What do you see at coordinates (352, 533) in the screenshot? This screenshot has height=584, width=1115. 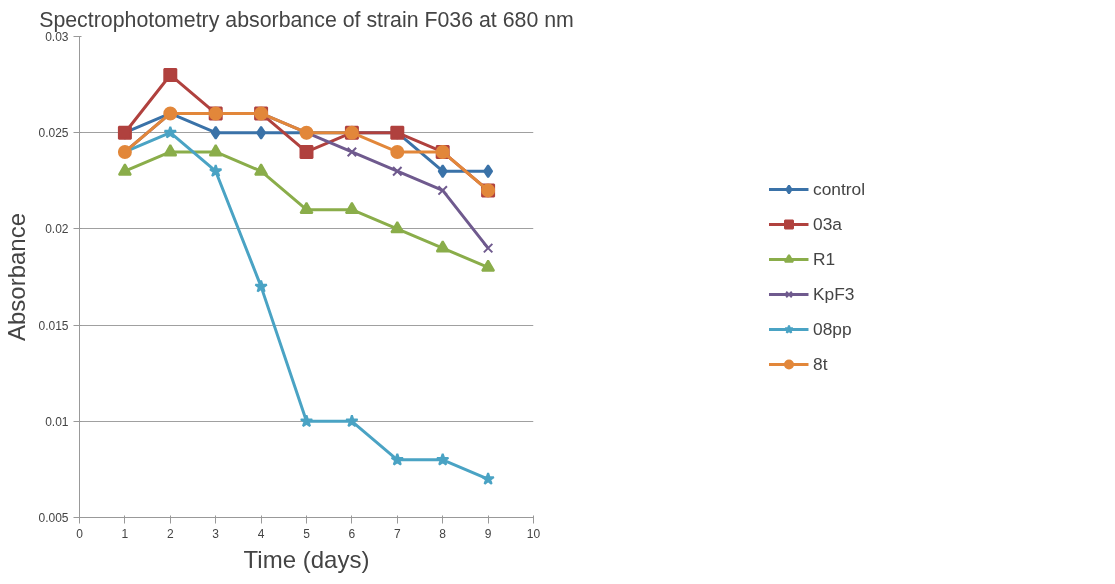 I see `x-tick-label: 6` at bounding box center [352, 533].